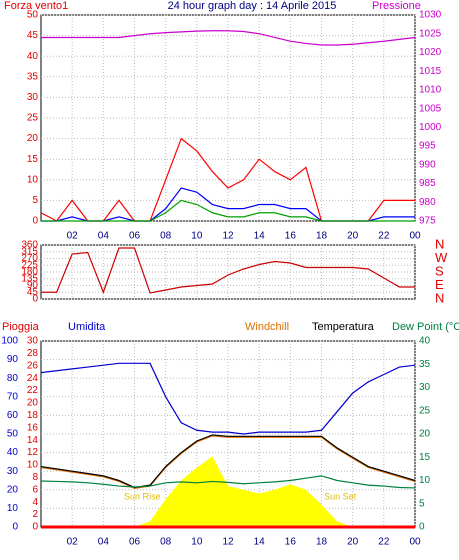 Image resolution: width=459 pixels, height=560 pixels. What do you see at coordinates (430, 52) in the screenshot?
I see `y2-tick-label: 1020` at bounding box center [430, 52].